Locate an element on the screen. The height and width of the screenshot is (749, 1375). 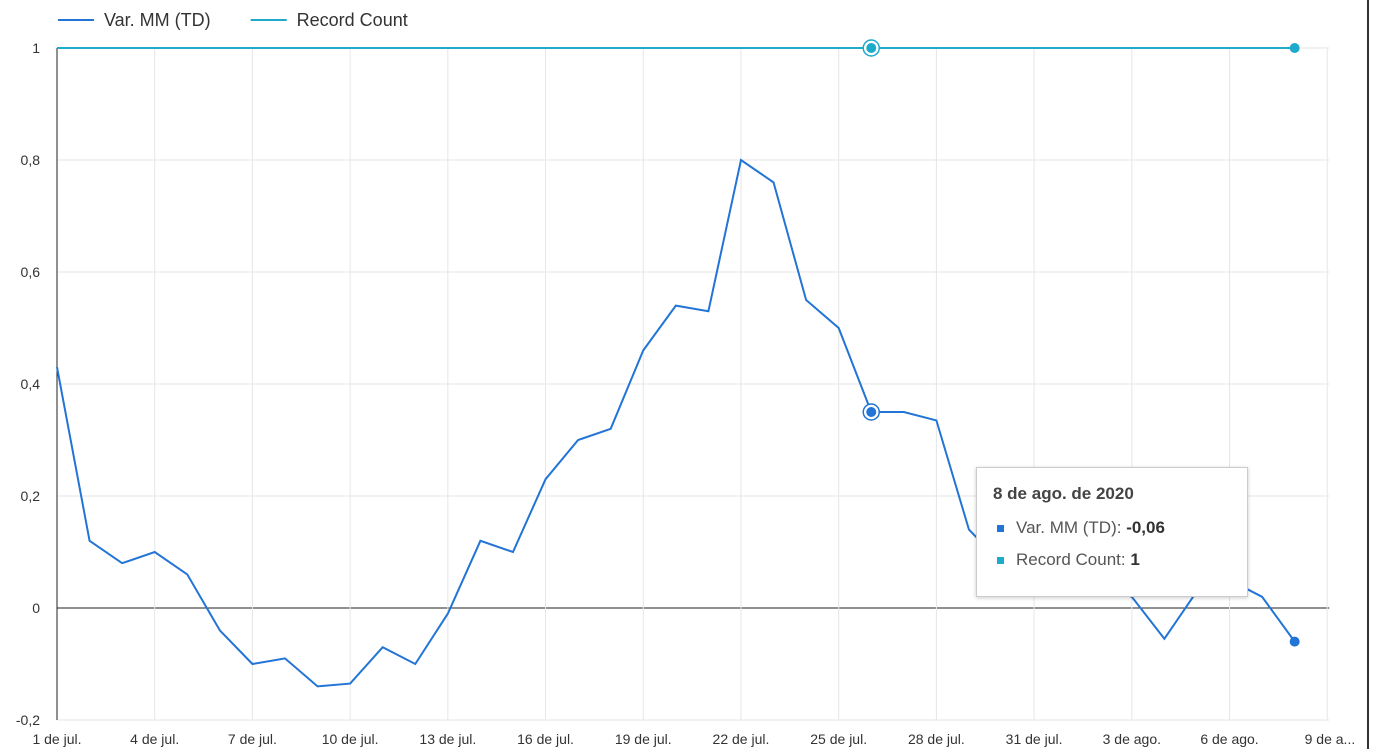
y-tick-label: 0,8 is located at coordinates (31, 160).